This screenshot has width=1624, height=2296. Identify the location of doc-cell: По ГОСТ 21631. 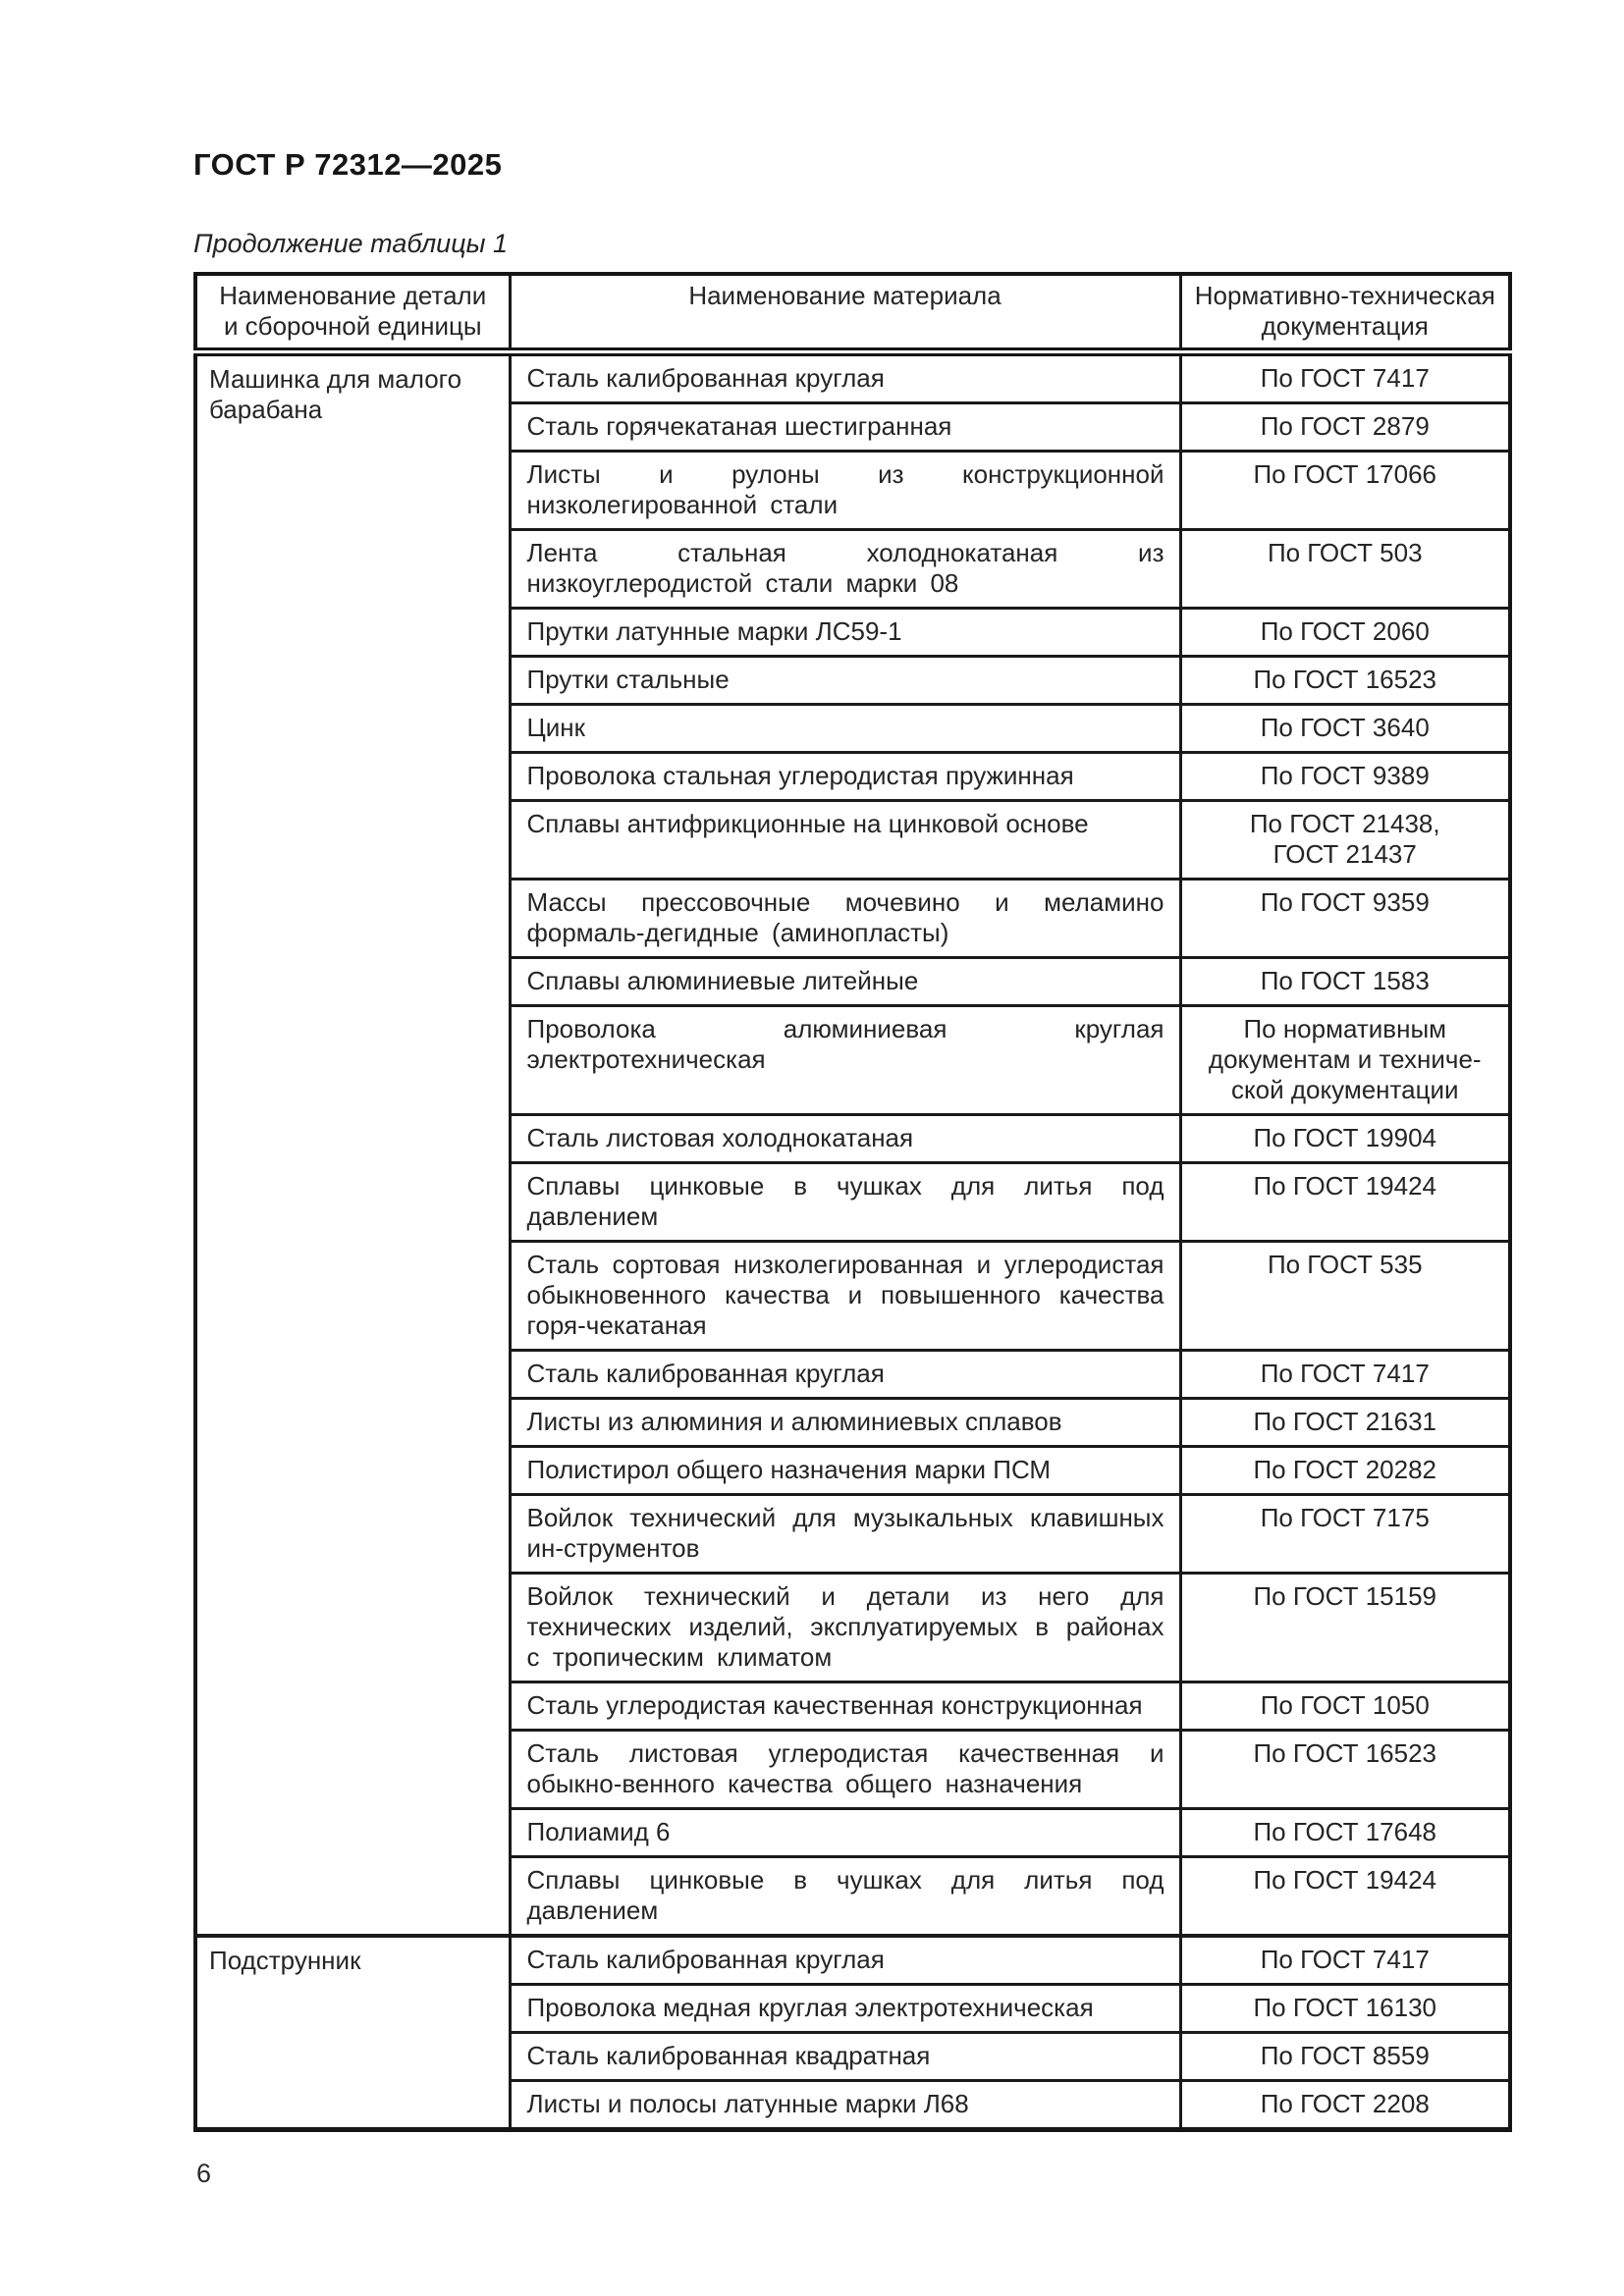
(1345, 1422).